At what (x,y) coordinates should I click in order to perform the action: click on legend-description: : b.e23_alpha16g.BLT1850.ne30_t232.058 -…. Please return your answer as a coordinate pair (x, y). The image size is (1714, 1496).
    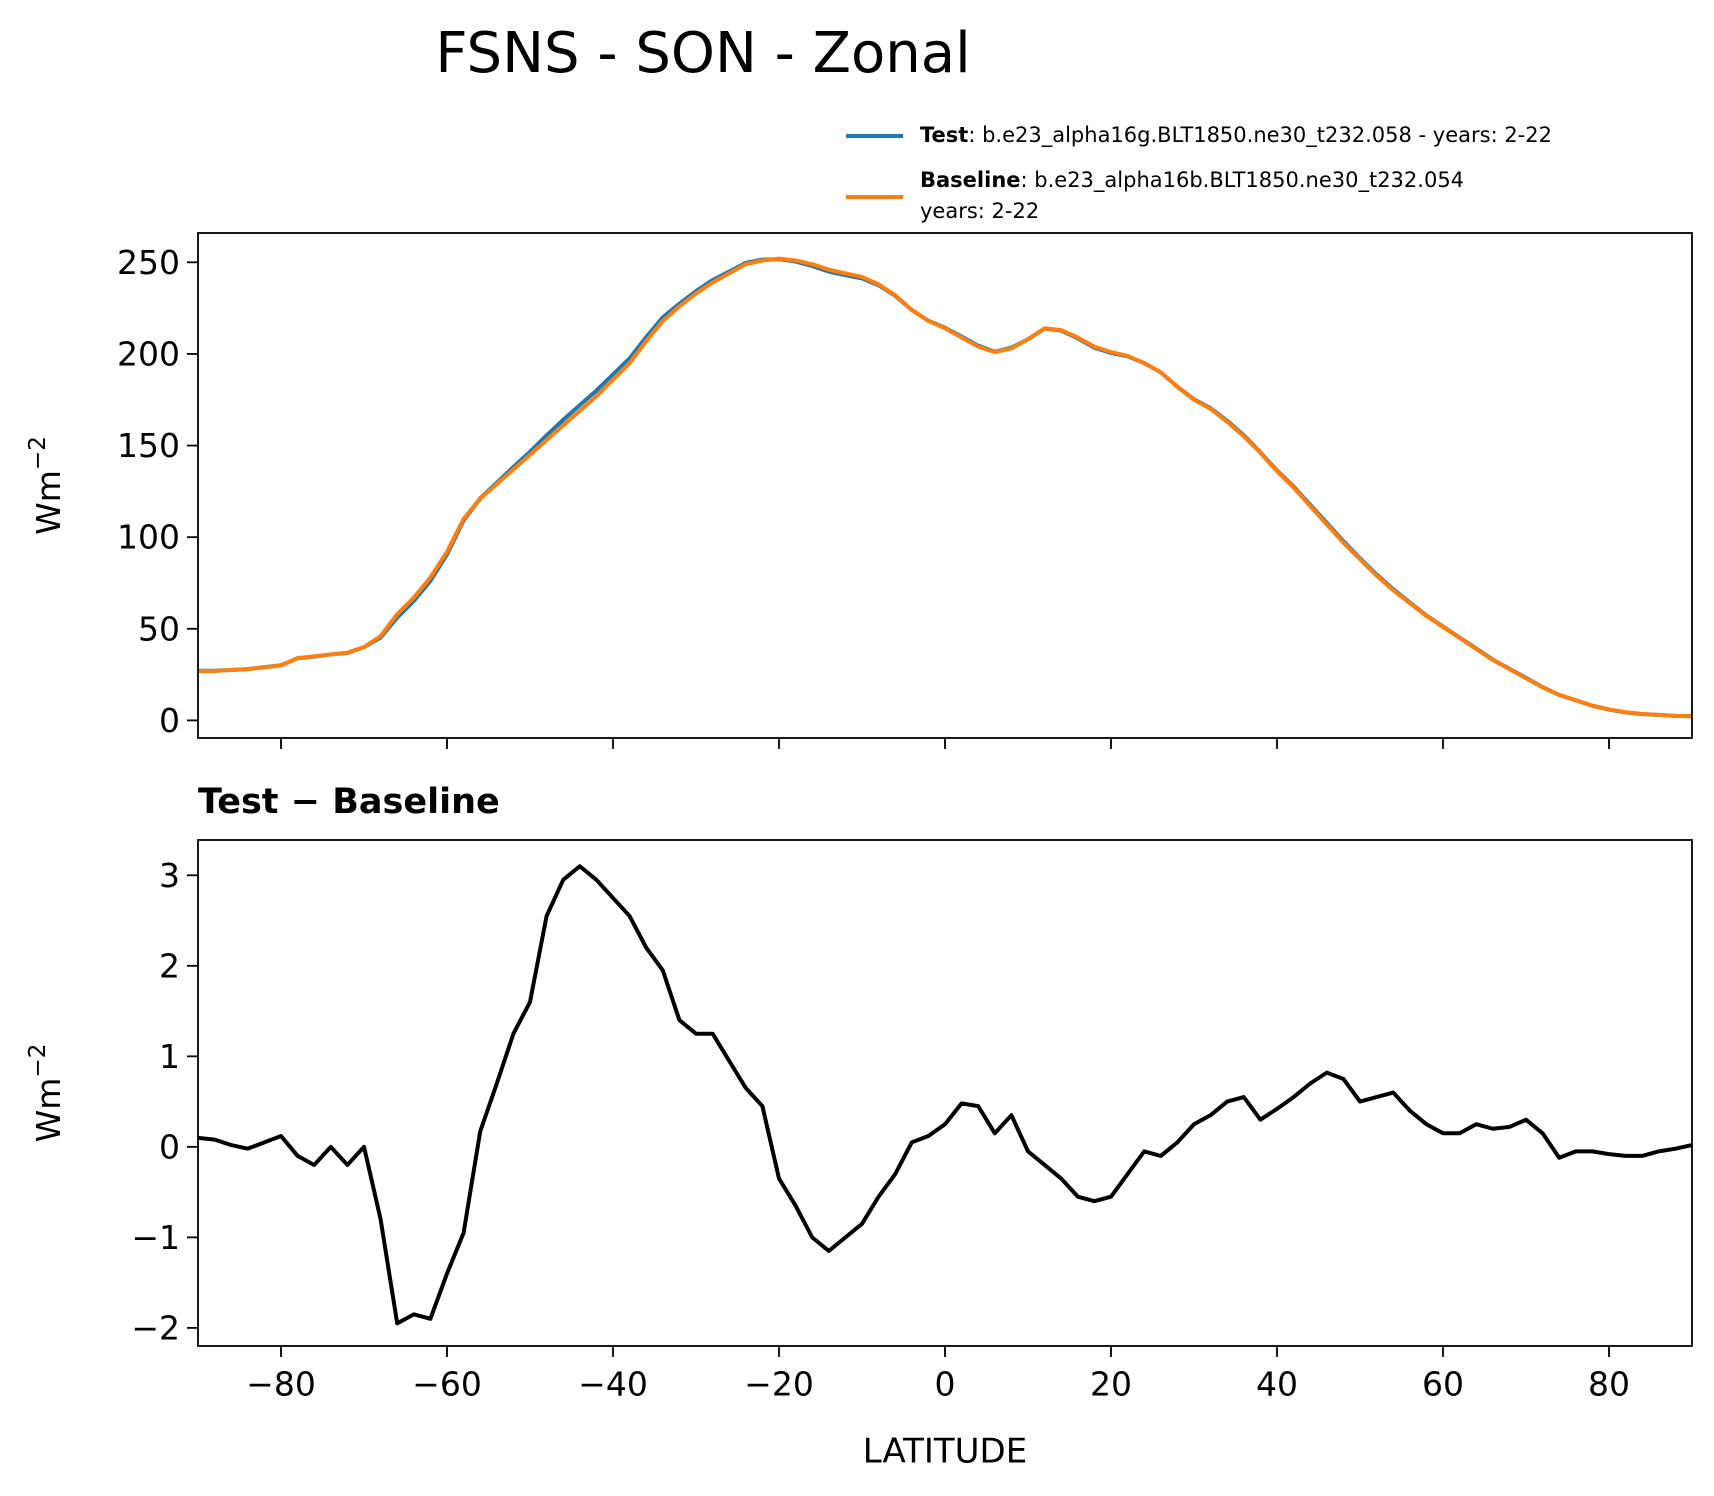
    Looking at the image, I should click on (1260, 135).